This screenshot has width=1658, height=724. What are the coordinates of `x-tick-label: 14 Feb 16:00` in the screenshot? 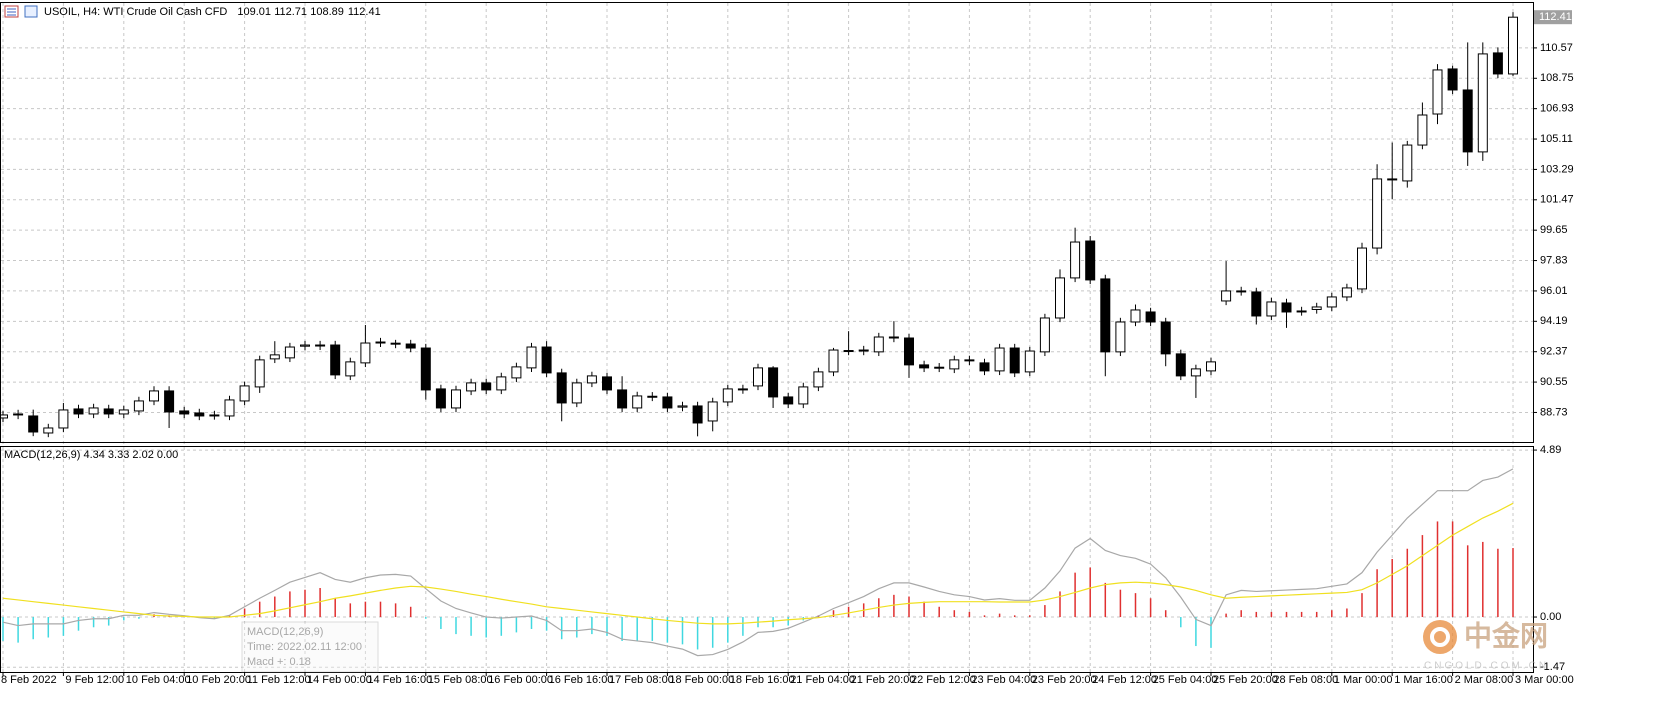 It's located at (399, 680).